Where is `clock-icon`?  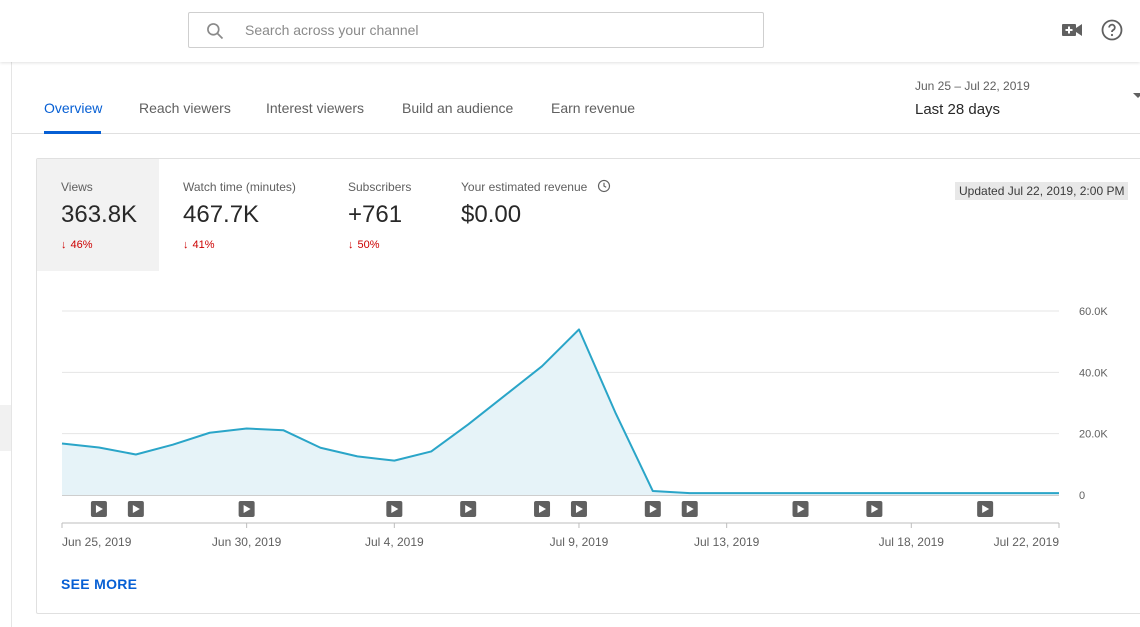
clock-icon is located at coordinates (604, 186).